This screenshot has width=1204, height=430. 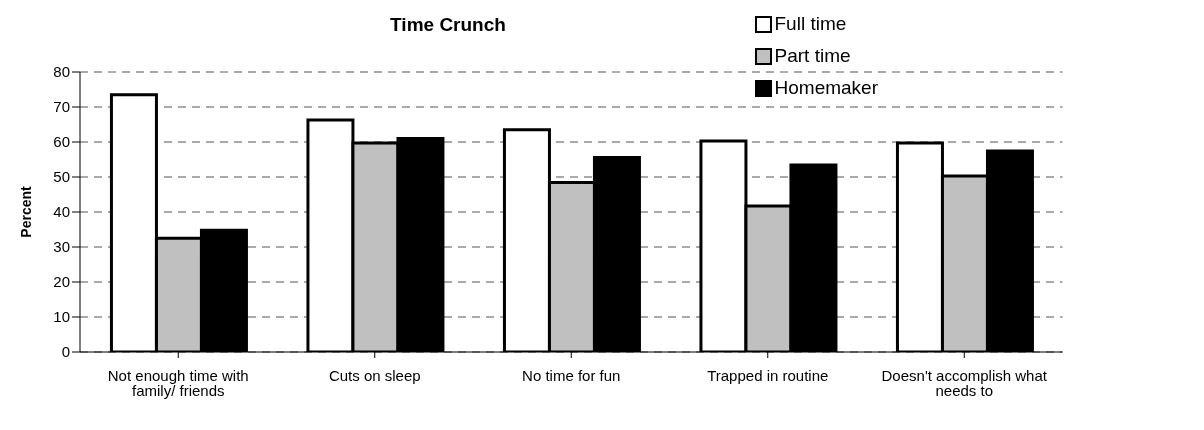 I want to click on y-tick-label: 80, so click(x=61, y=72).